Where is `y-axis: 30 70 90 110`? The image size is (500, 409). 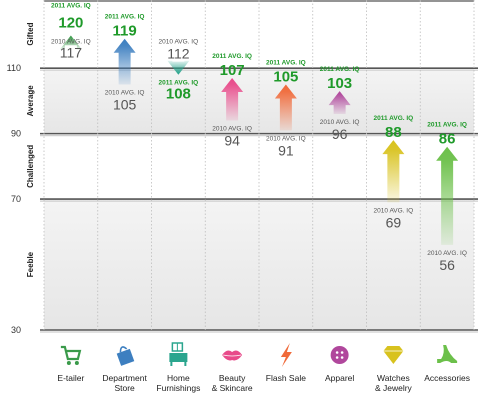
y-axis: 30 70 90 110 is located at coordinates (14, 199).